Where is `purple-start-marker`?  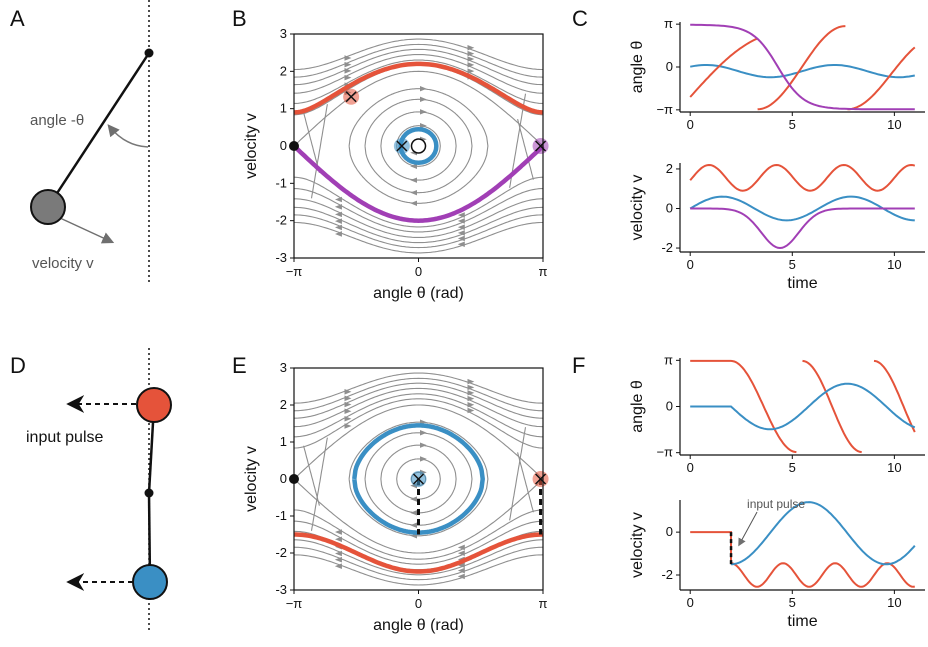
purple-start-marker is located at coordinates (540, 146).